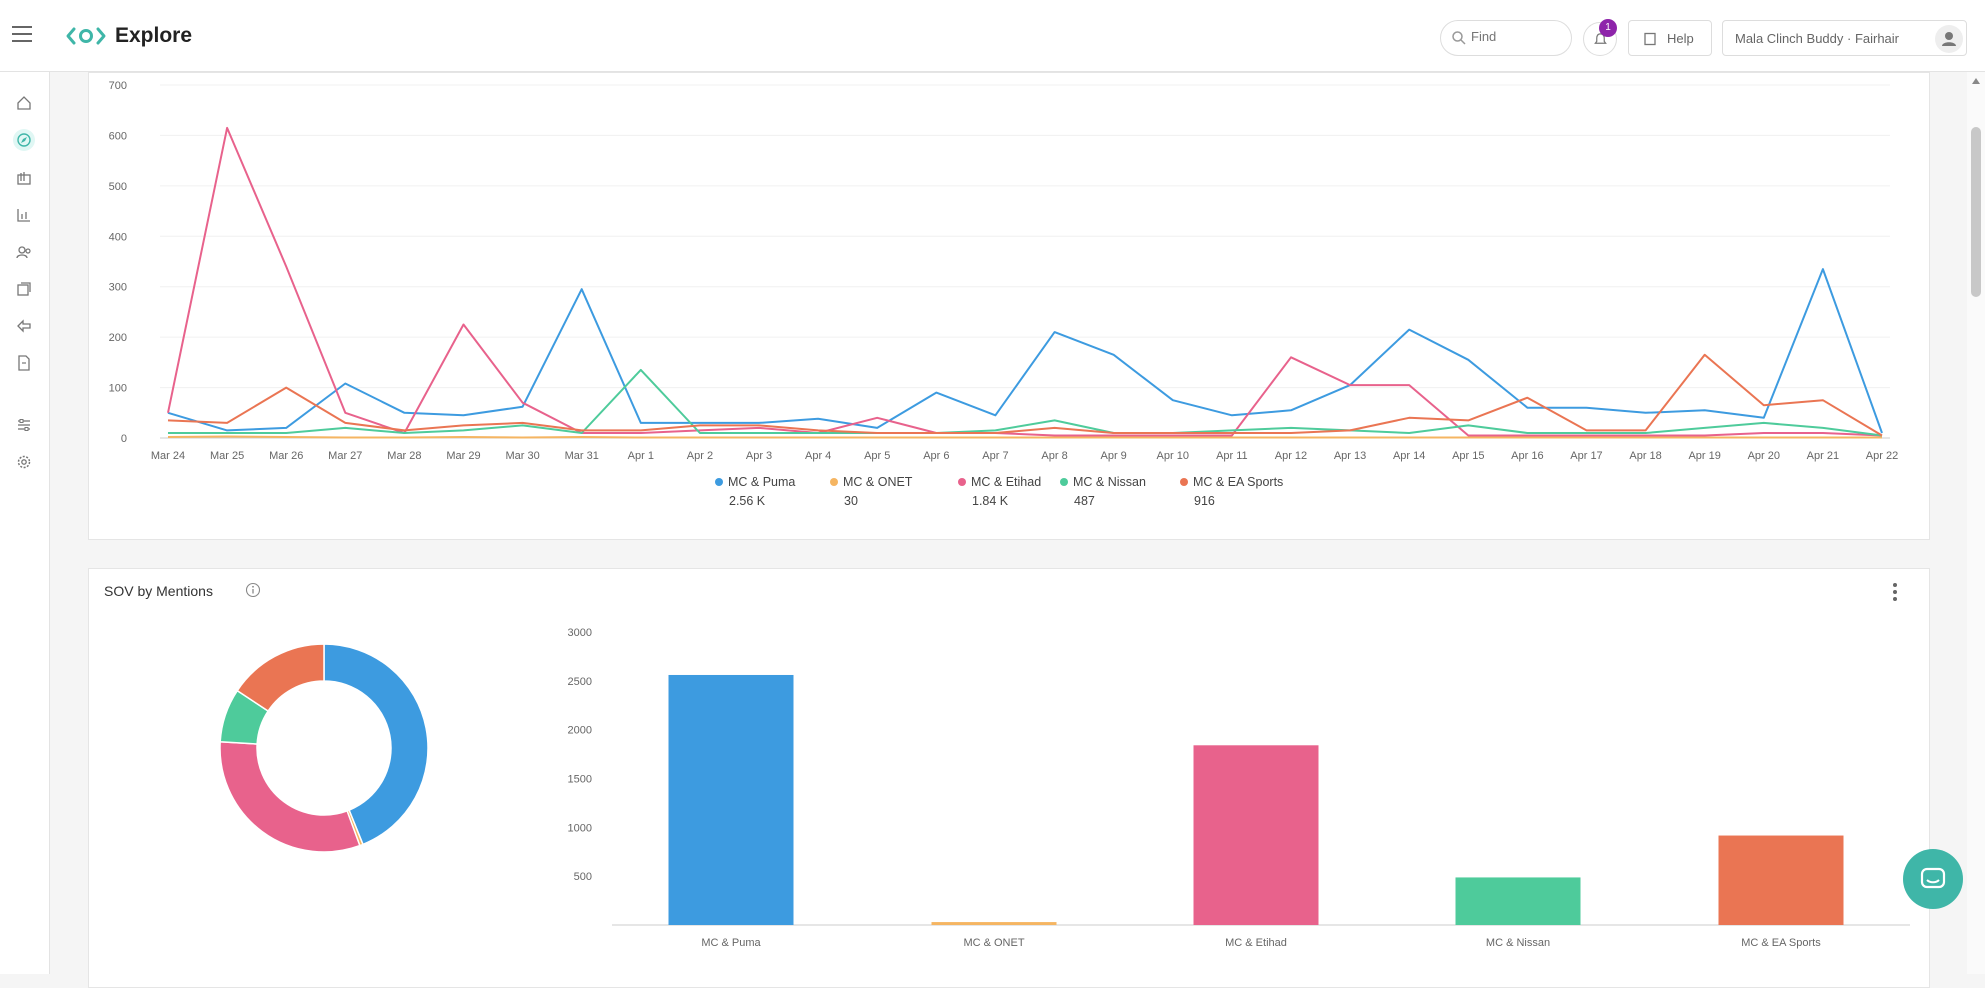 This screenshot has width=1985, height=988. Describe the element at coordinates (118, 237) in the screenshot. I see `y-tick-label: 400` at that location.